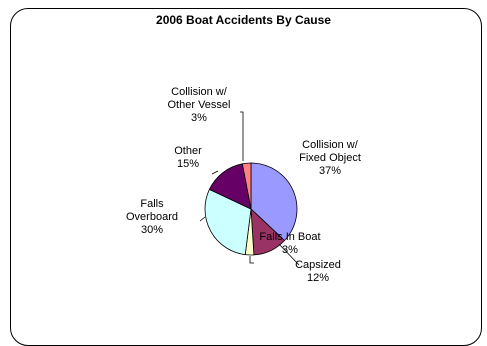 This screenshot has width=487, height=346. What do you see at coordinates (243, 20) in the screenshot?
I see `chart-title: 2006 Boat Accidents By Cause` at bounding box center [243, 20].